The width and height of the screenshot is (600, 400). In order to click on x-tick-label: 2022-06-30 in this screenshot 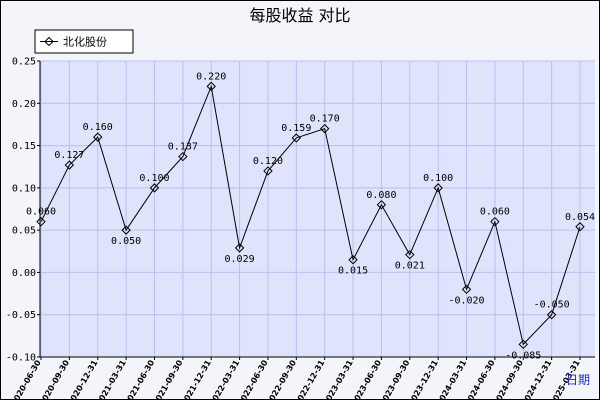, I will do `click(253, 379)`.